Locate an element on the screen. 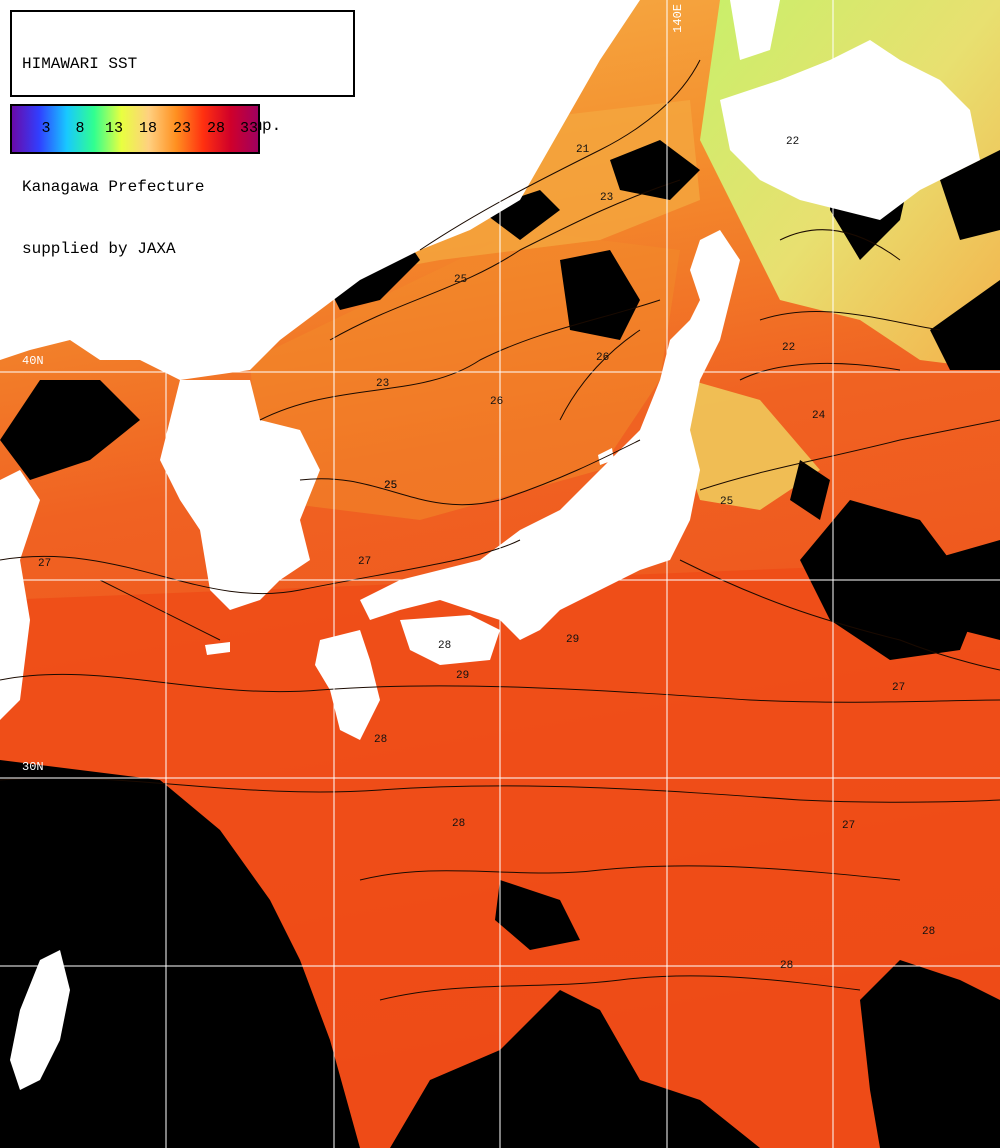 Image resolution: width=1000 pixels, height=1148 pixels. colorbar-tick: 8 is located at coordinates (80, 128).